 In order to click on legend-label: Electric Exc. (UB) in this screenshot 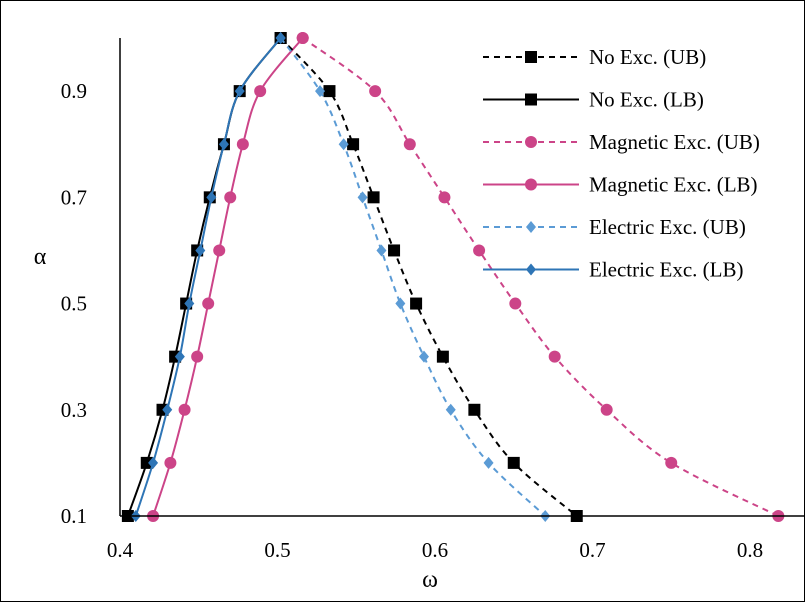, I will do `click(667, 227)`.